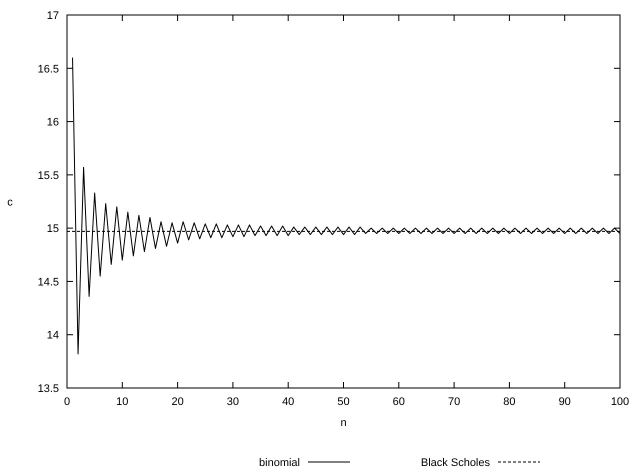  Describe the element at coordinates (122, 402) in the screenshot. I see `x-tick-label: 10` at that location.